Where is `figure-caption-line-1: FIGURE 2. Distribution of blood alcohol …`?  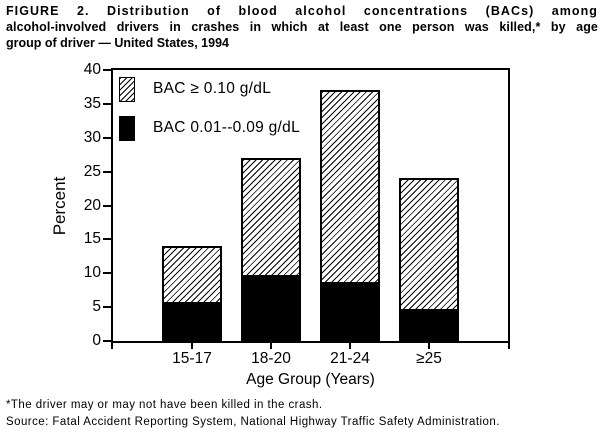
figure-caption-line-1: FIGURE 2. Distribution of blood alcohol … is located at coordinates (302, 11).